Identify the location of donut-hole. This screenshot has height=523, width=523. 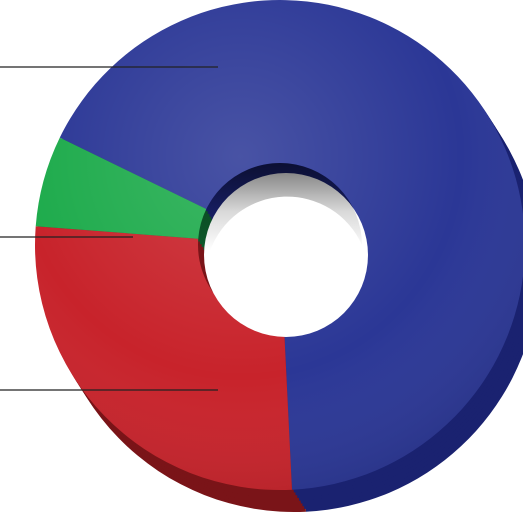
(286, 255).